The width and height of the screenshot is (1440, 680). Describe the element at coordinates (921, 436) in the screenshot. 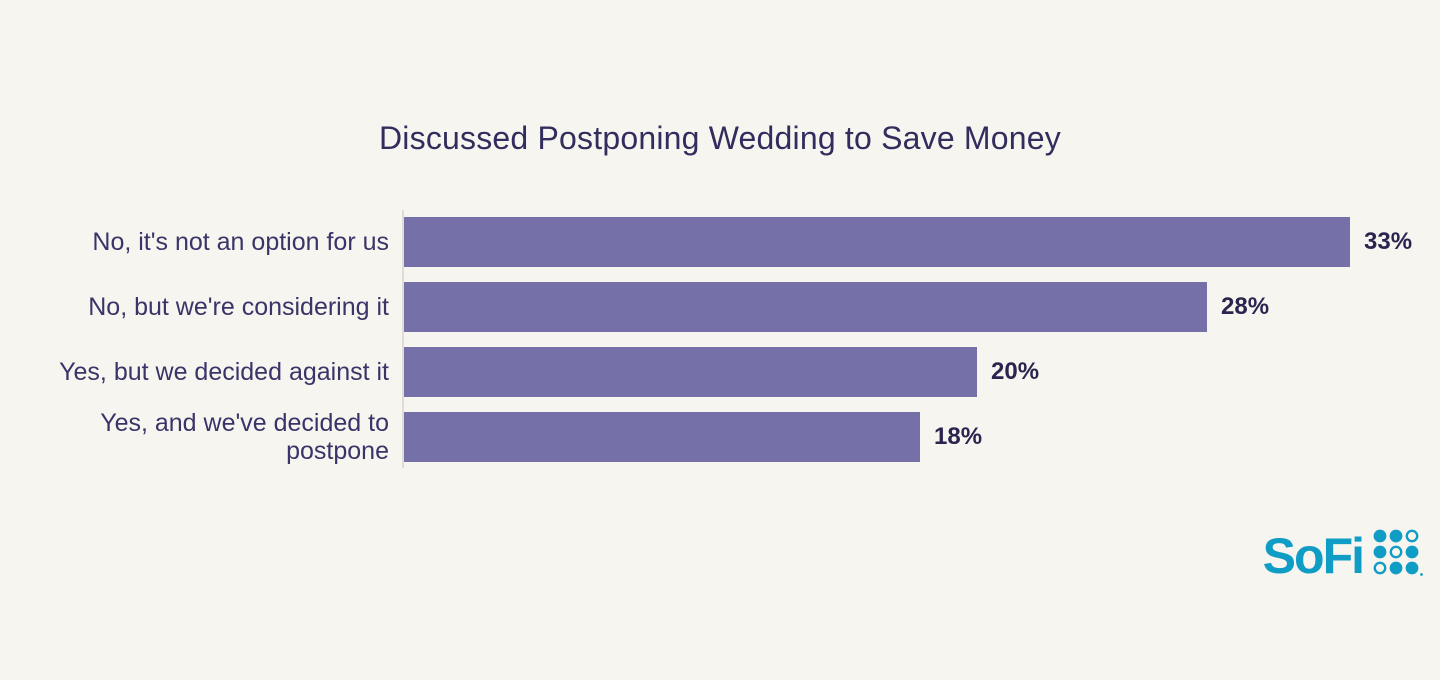

I see `bar-cell: 18%` at that location.